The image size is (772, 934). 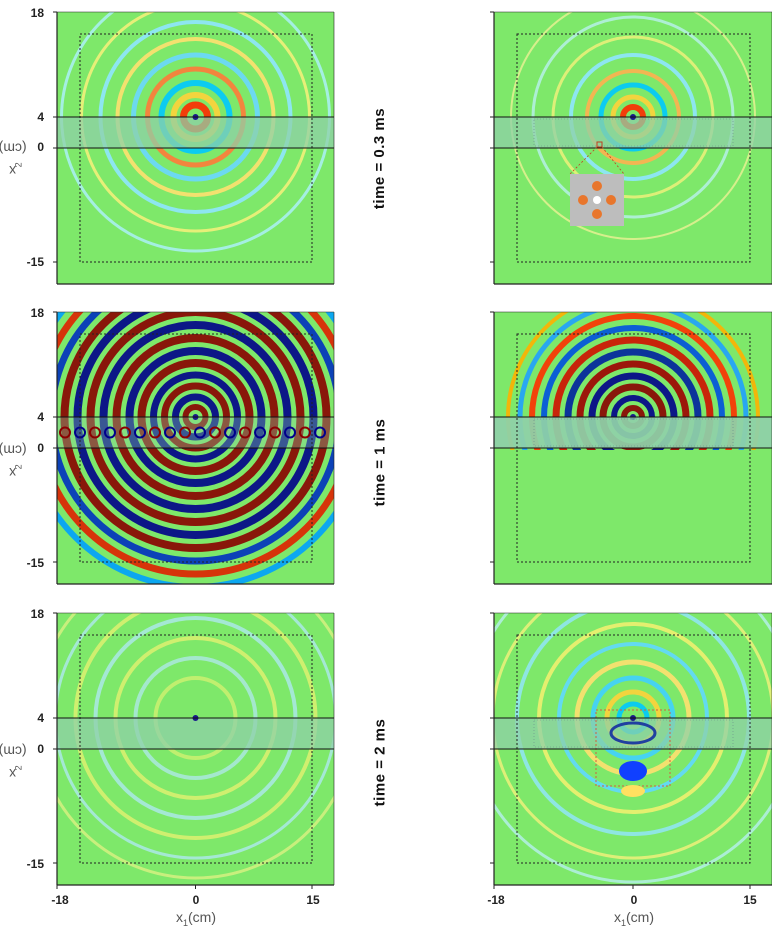 I want to click on xtick-minus18-right: -18, so click(x=496, y=900).